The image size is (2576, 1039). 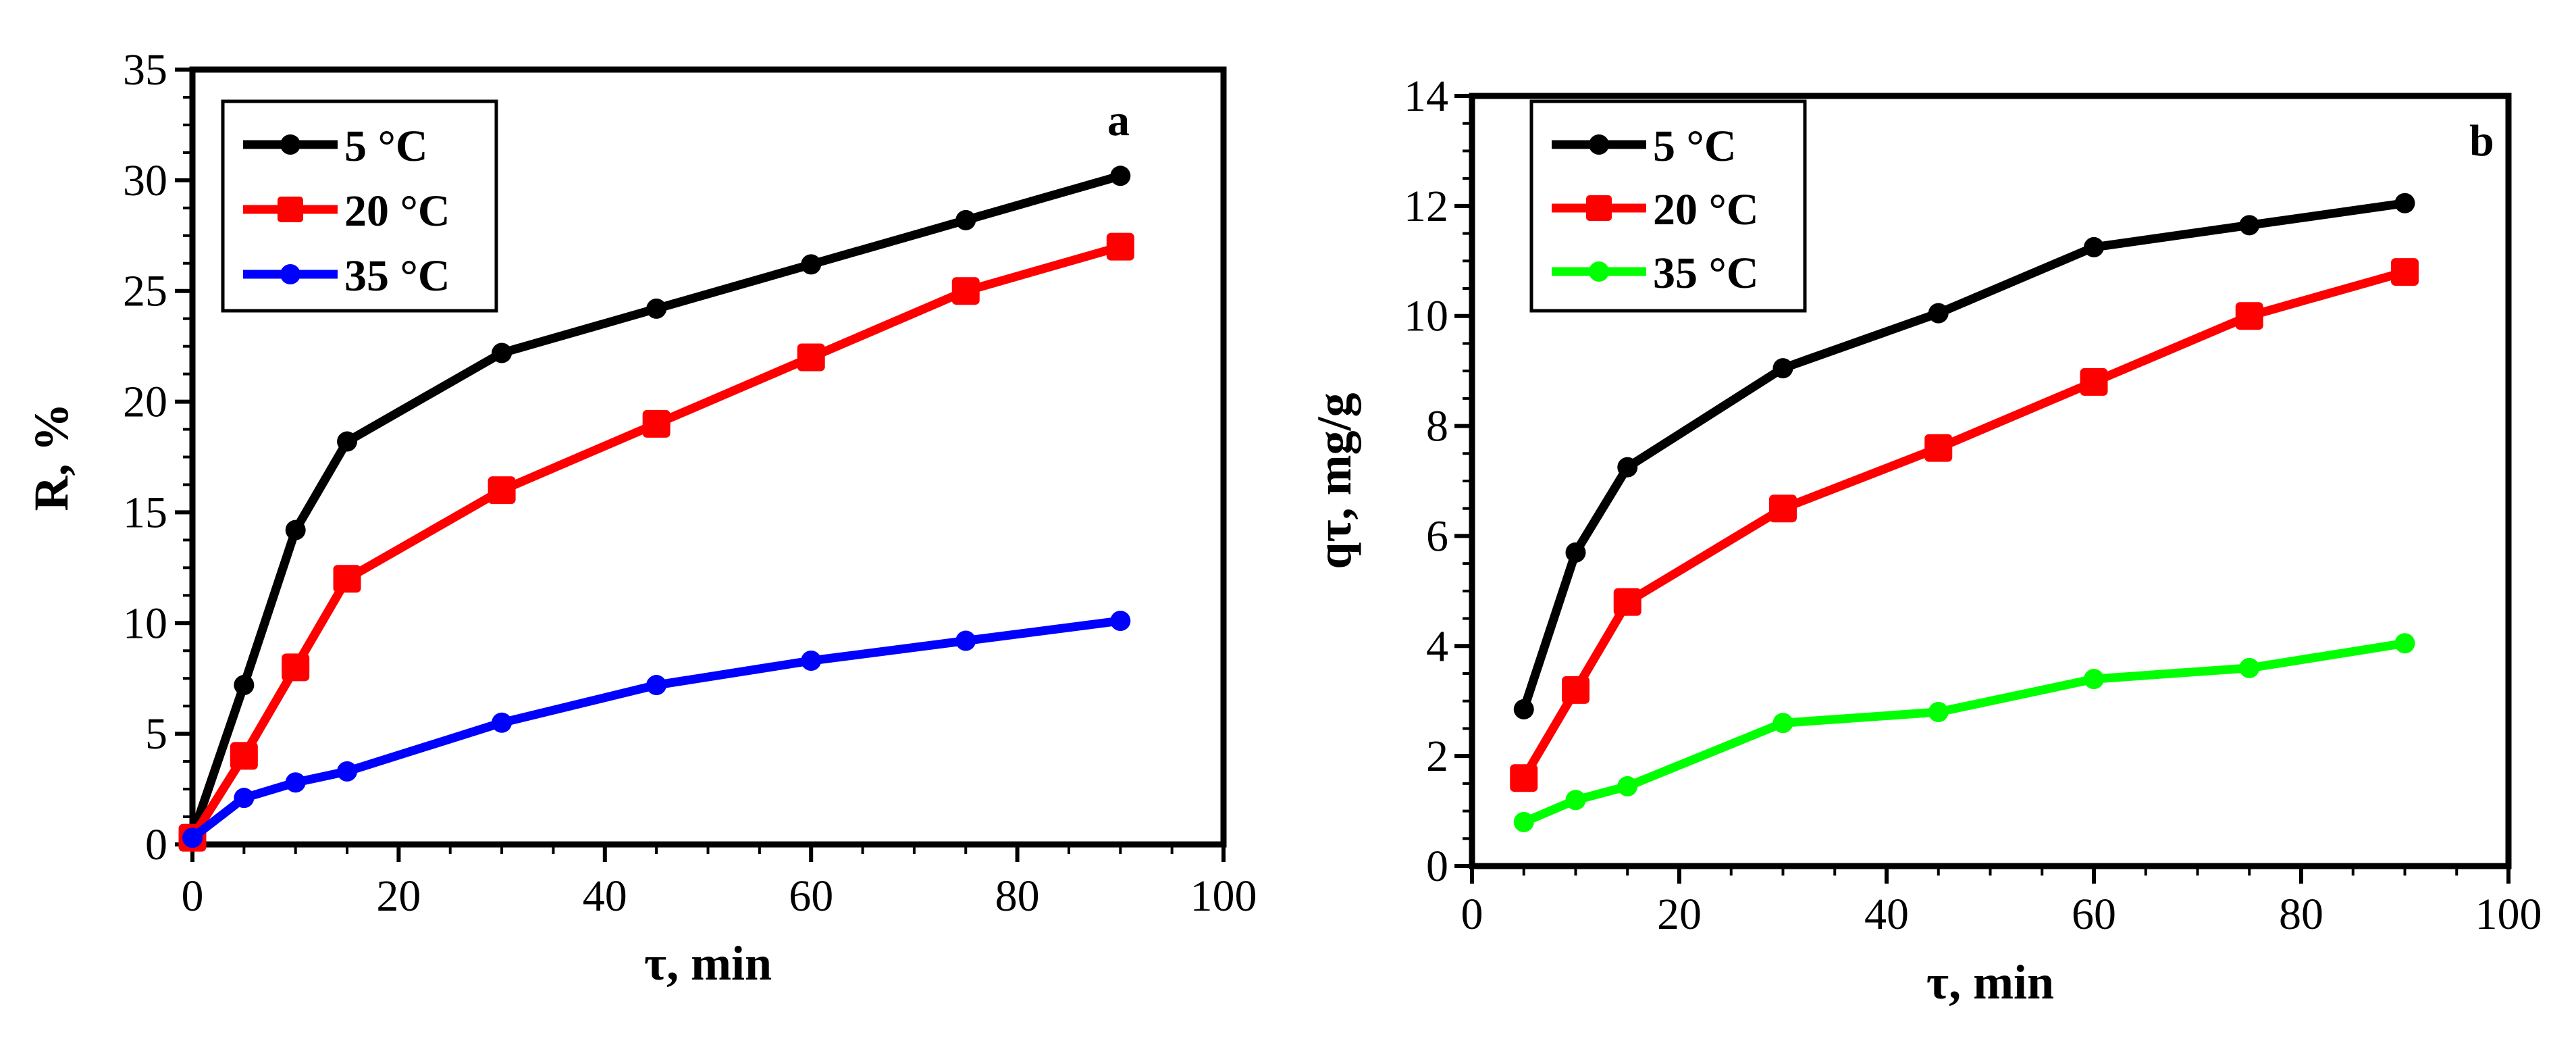 What do you see at coordinates (1426, 206) in the screenshot?
I see `y-tick-label: 12` at bounding box center [1426, 206].